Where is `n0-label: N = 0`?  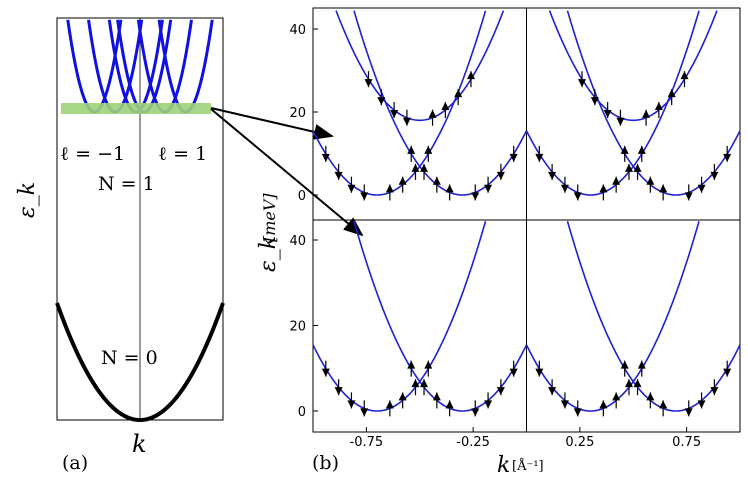 n0-label: N = 0 is located at coordinates (129, 358).